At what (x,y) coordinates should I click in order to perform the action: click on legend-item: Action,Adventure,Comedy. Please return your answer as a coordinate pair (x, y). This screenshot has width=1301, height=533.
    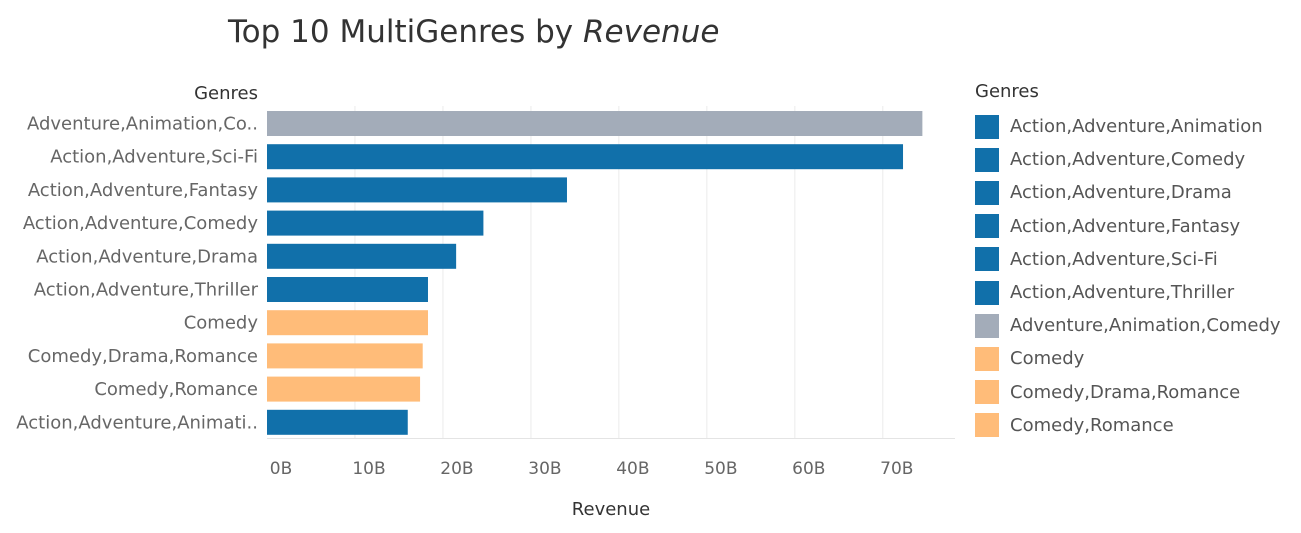
    Looking at the image, I should click on (1138, 159).